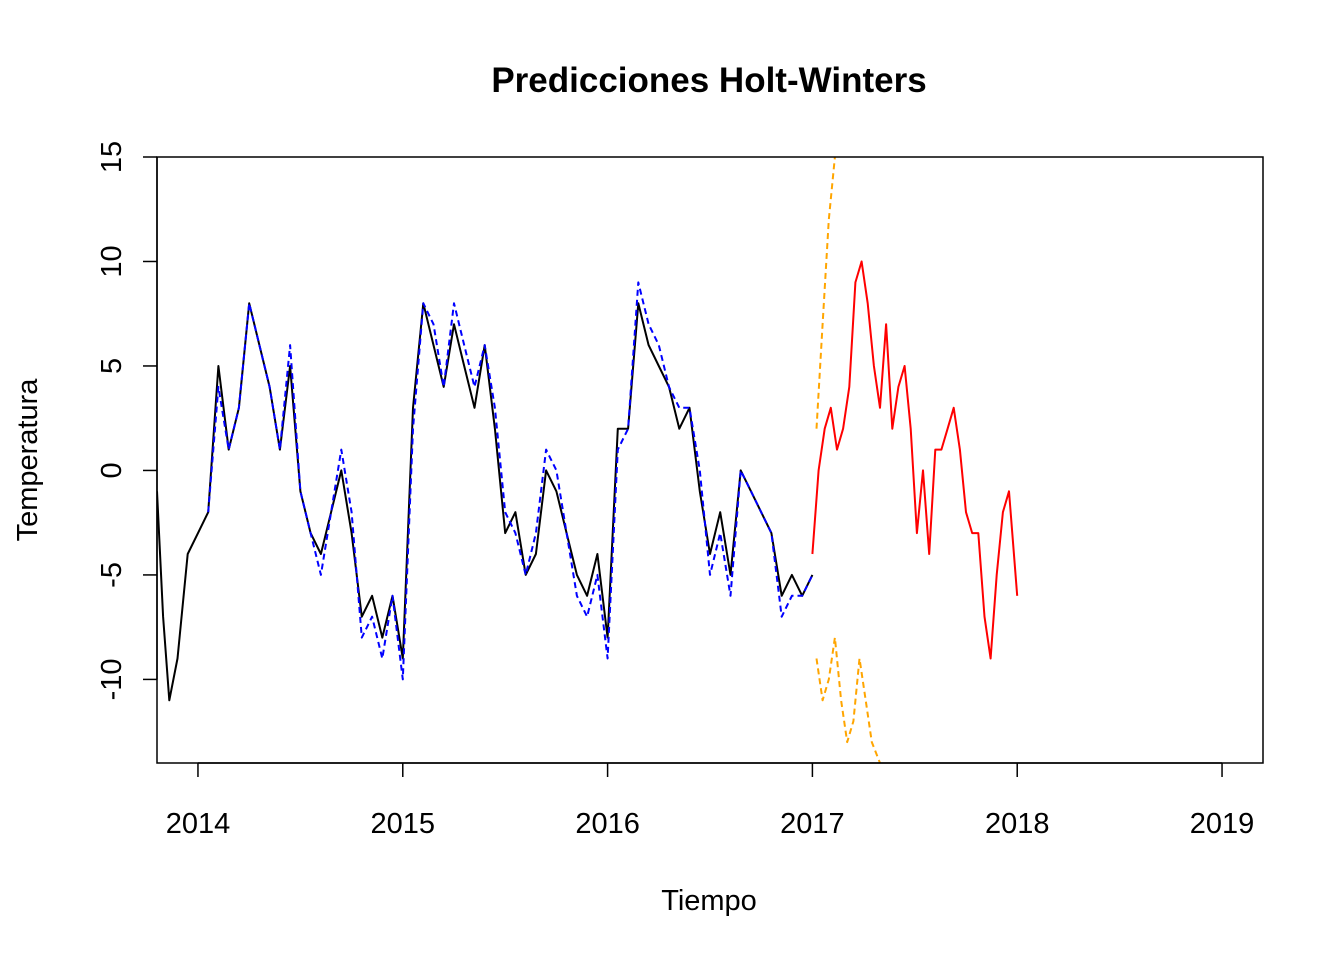 The height and width of the screenshot is (960, 1344). Describe the element at coordinates (28, 460) in the screenshot. I see `y-axis-label: Temperatura` at that location.